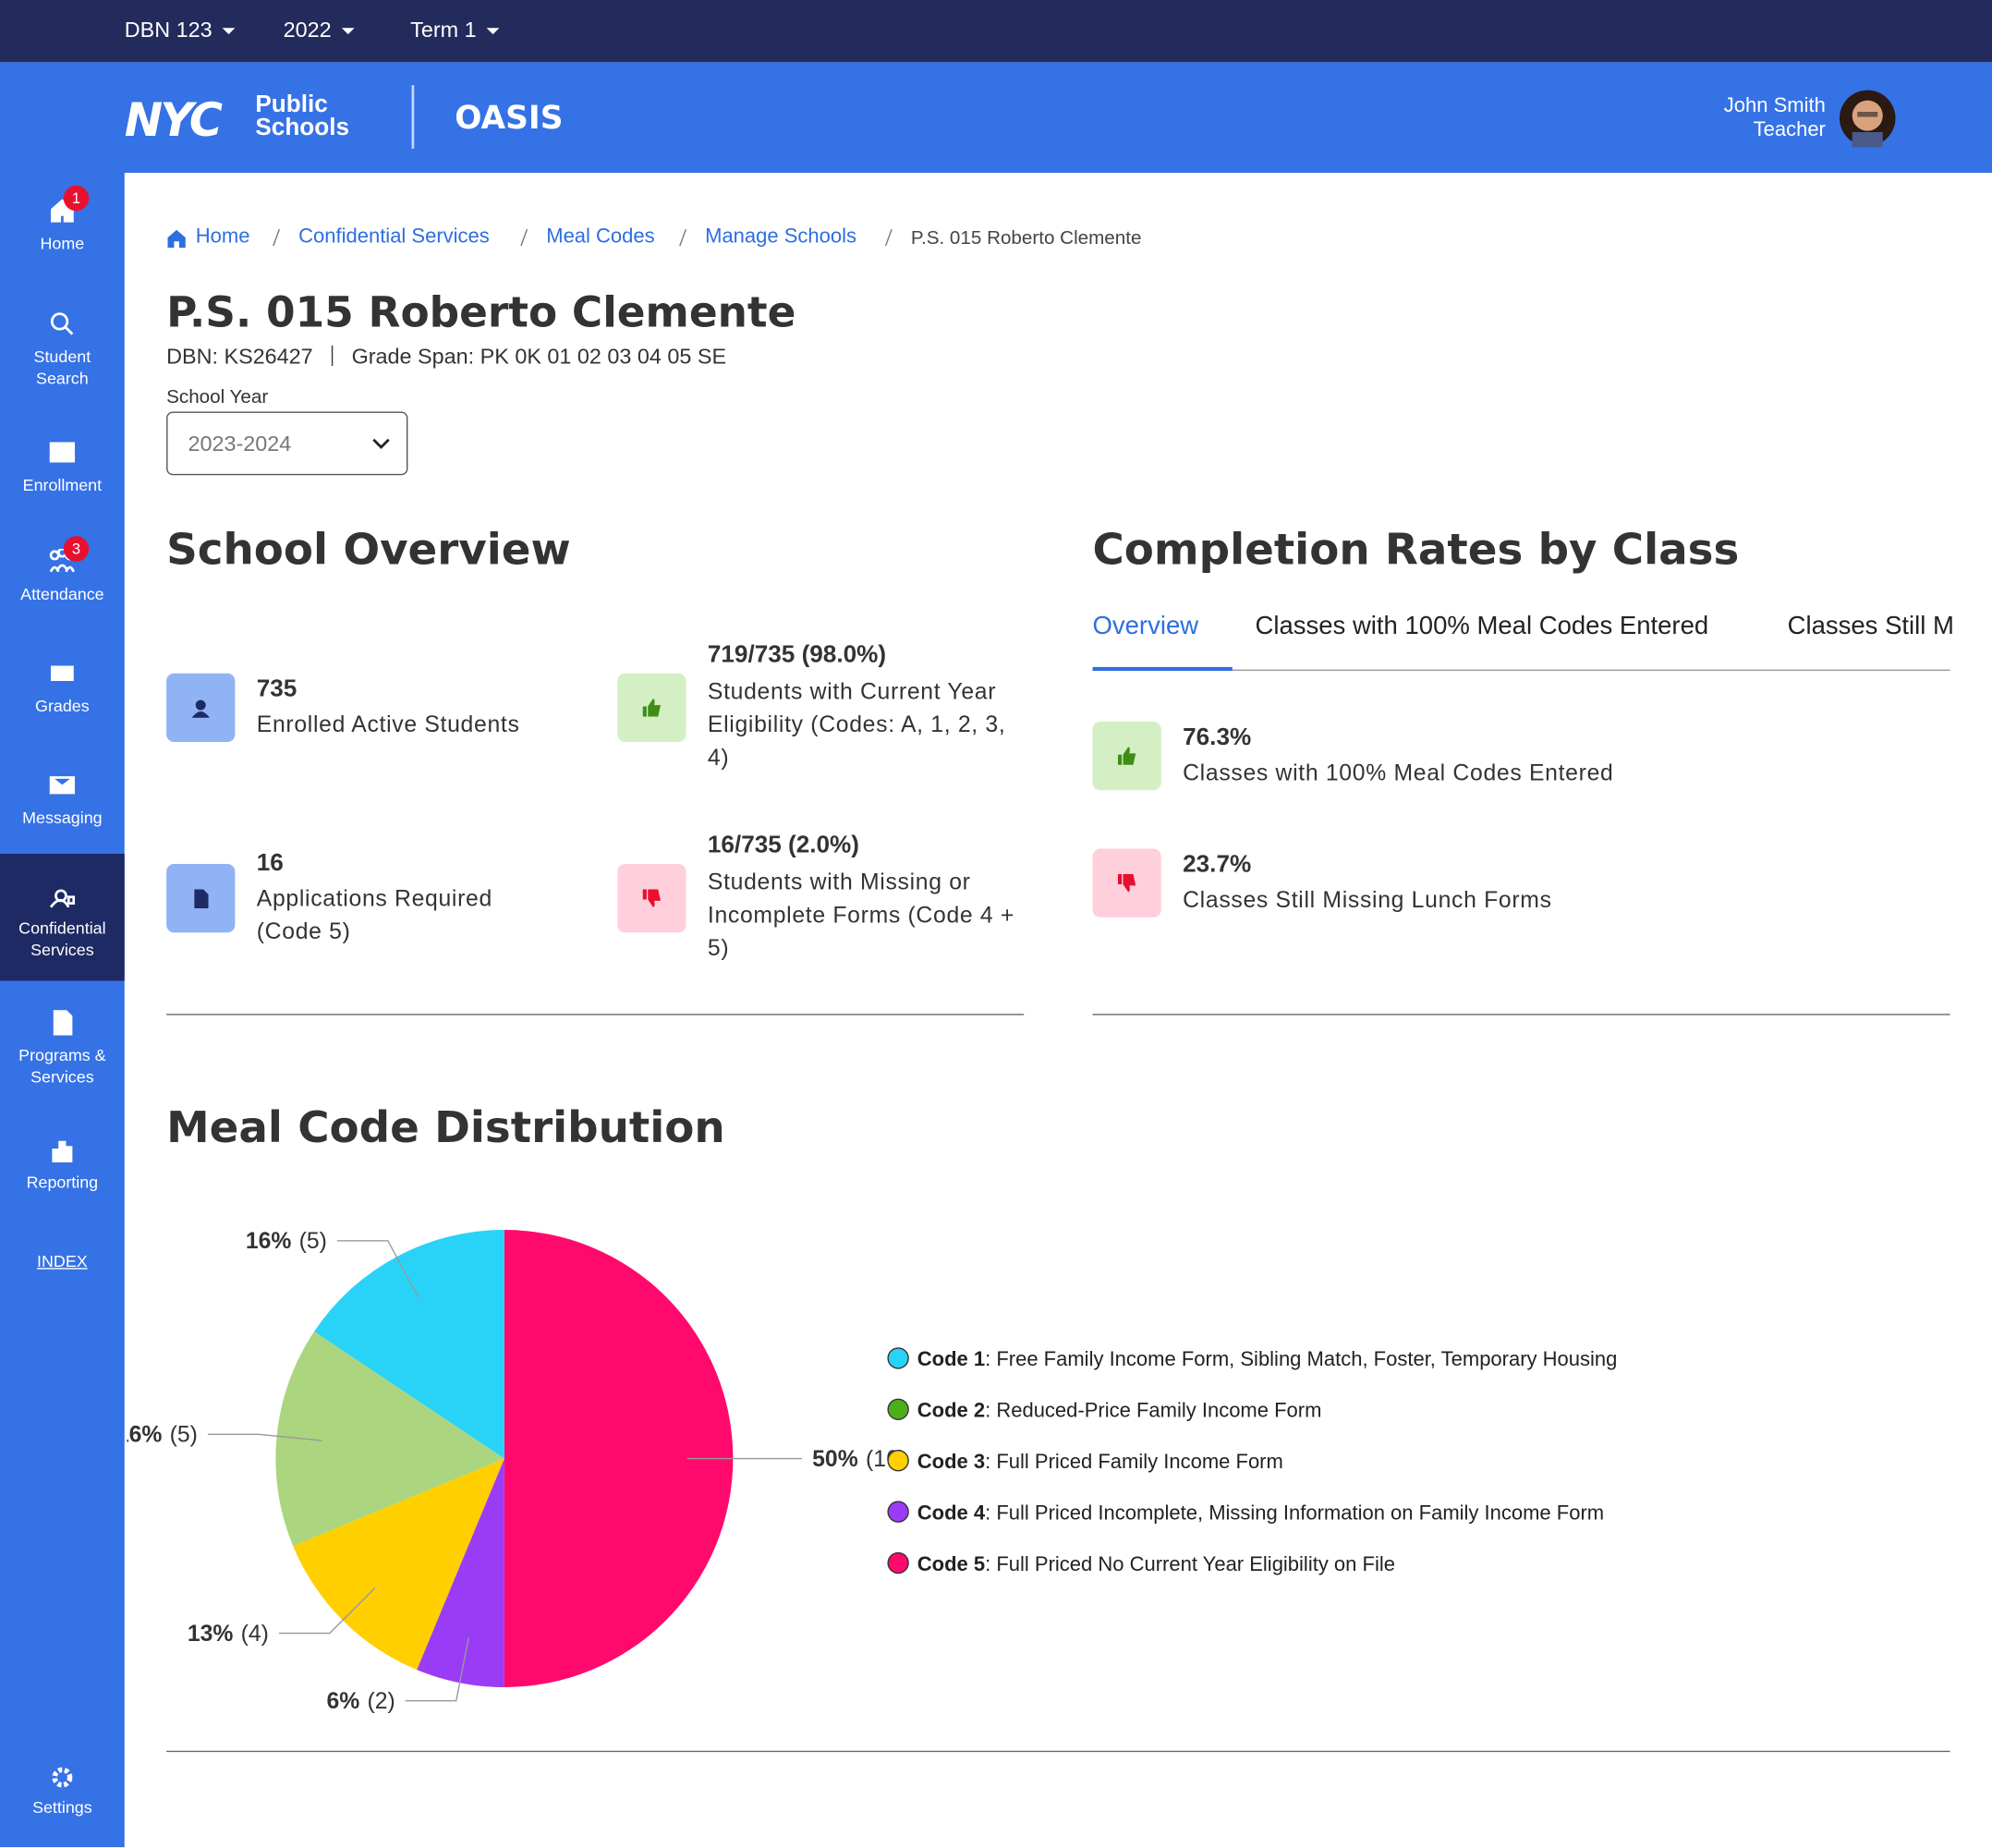 The width and height of the screenshot is (1992, 1848). What do you see at coordinates (1868, 119) in the screenshot?
I see `avatar` at bounding box center [1868, 119].